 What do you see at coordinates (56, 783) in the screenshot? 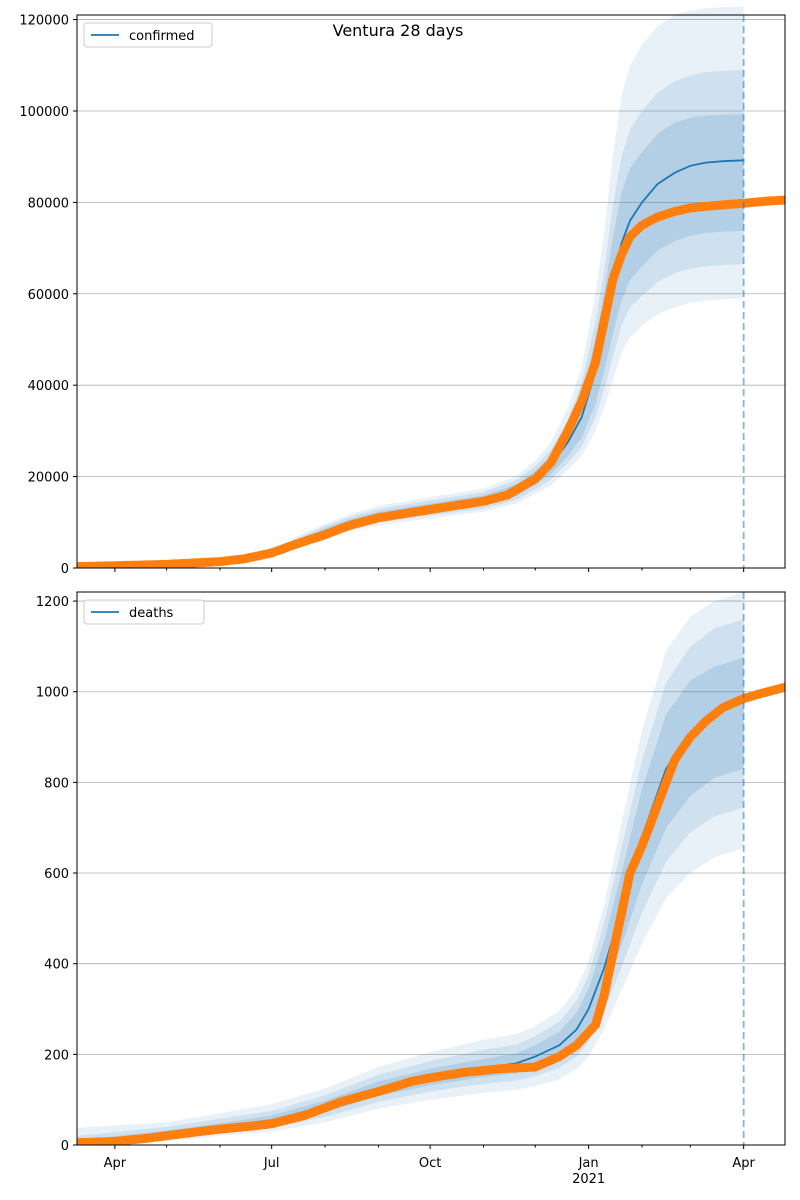
I see `y-tick-label: 800` at bounding box center [56, 783].